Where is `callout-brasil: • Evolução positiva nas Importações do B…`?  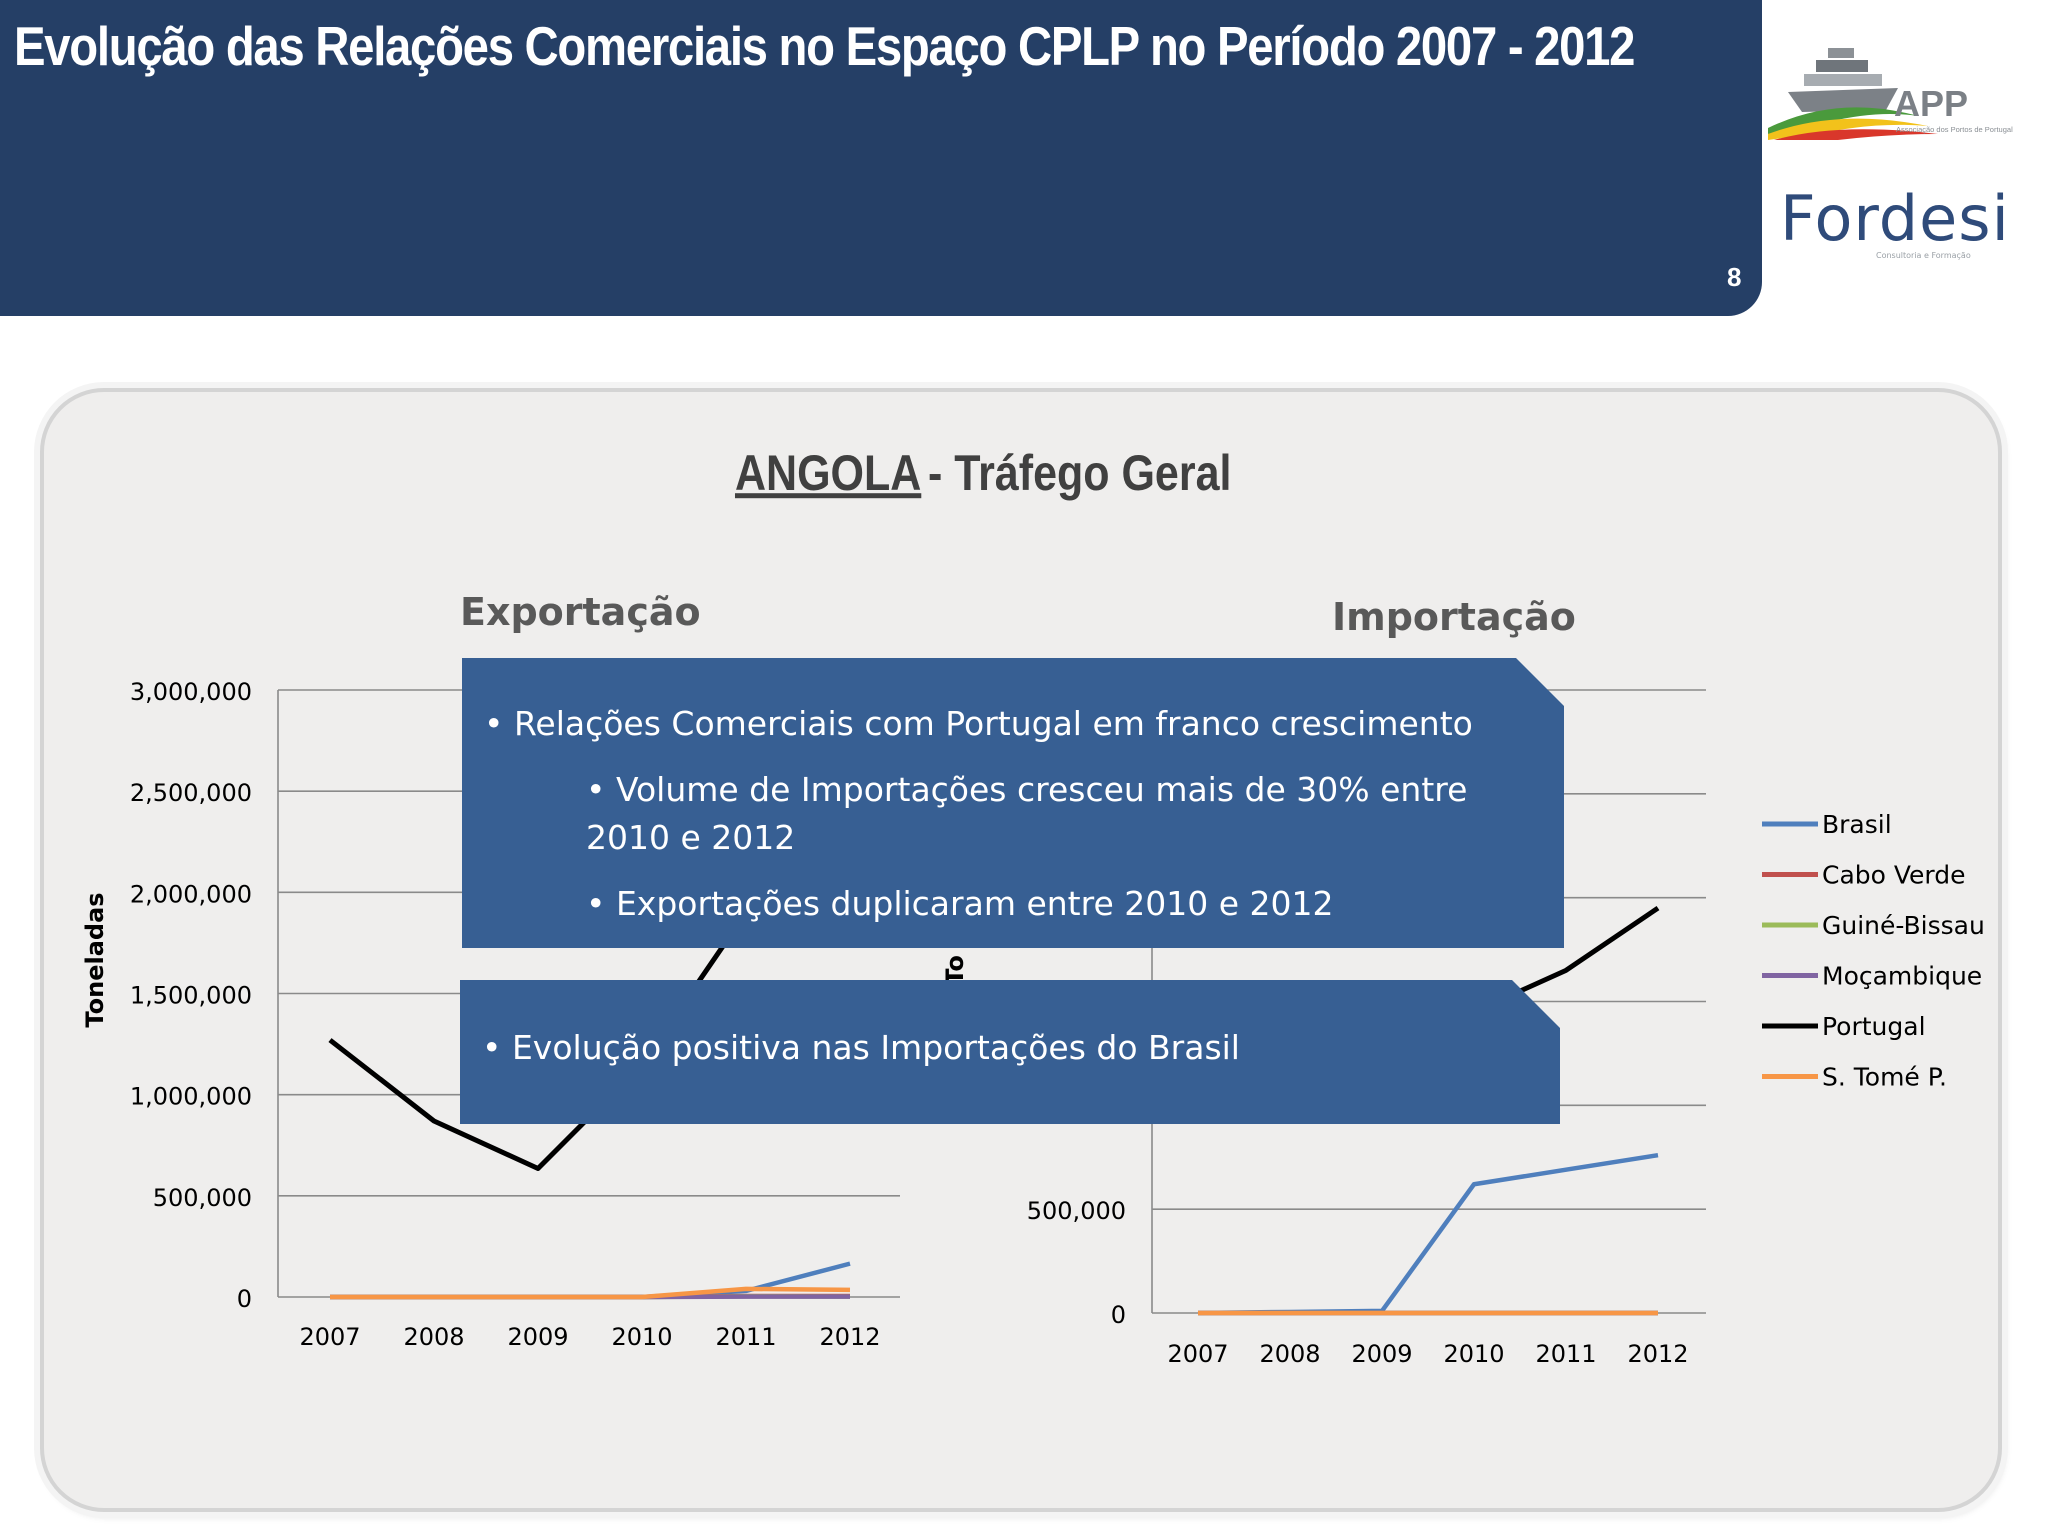
callout-brasil: • Evolução positiva nas Importações do B… is located at coordinates (1010, 1052).